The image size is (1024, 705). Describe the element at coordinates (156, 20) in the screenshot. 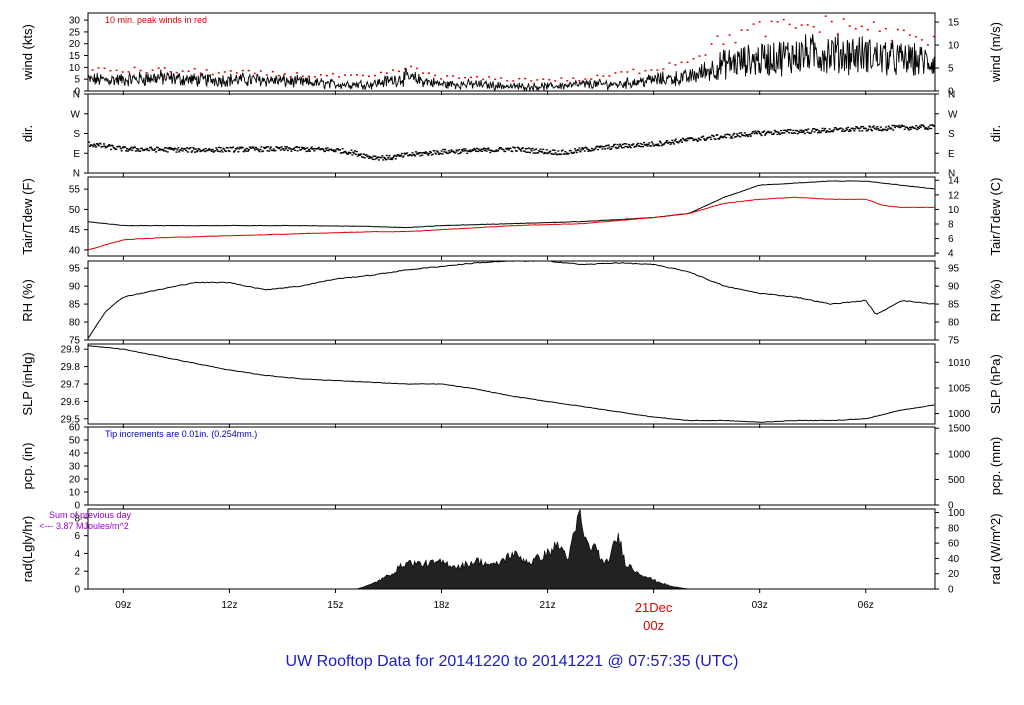

I see `panel-annotation: 10 min. peak winds in red` at that location.